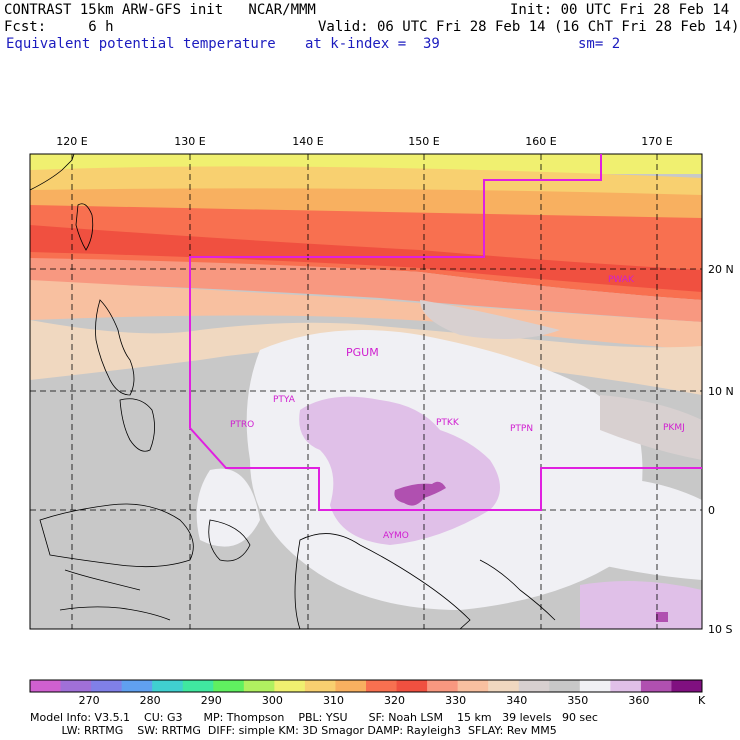 The width and height of the screenshot is (740, 740). What do you see at coordinates (89, 700) in the screenshot?
I see `colorbar-tick-label: 270` at bounding box center [89, 700].